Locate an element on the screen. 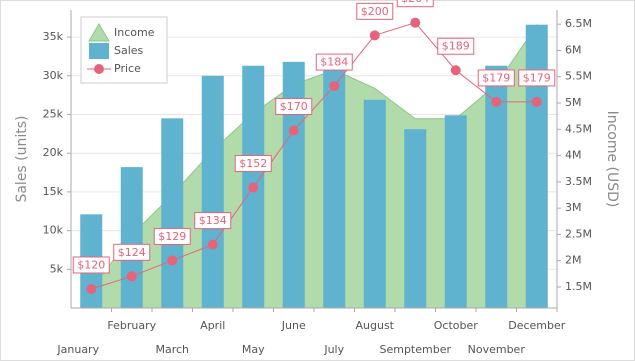 This screenshot has height=361, width=635. data-label-text: $134 is located at coordinates (213, 220).